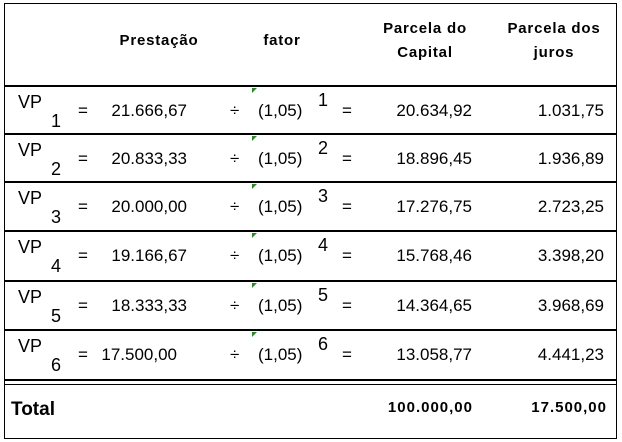  I want to click on total-capital: 100.000,00, so click(430, 407).